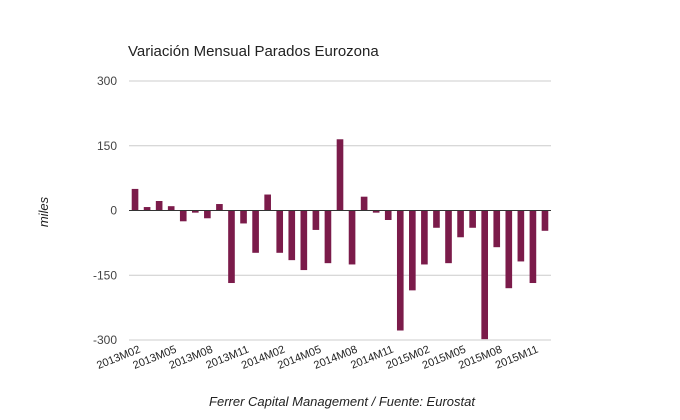  Describe the element at coordinates (105, 275) in the screenshot. I see `y-tick-label: -150` at that location.